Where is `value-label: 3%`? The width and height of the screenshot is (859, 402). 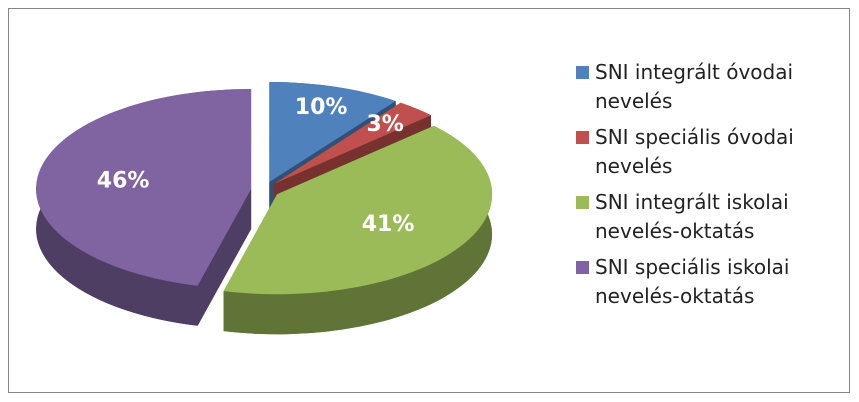
value-label: 3% is located at coordinates (384, 124).